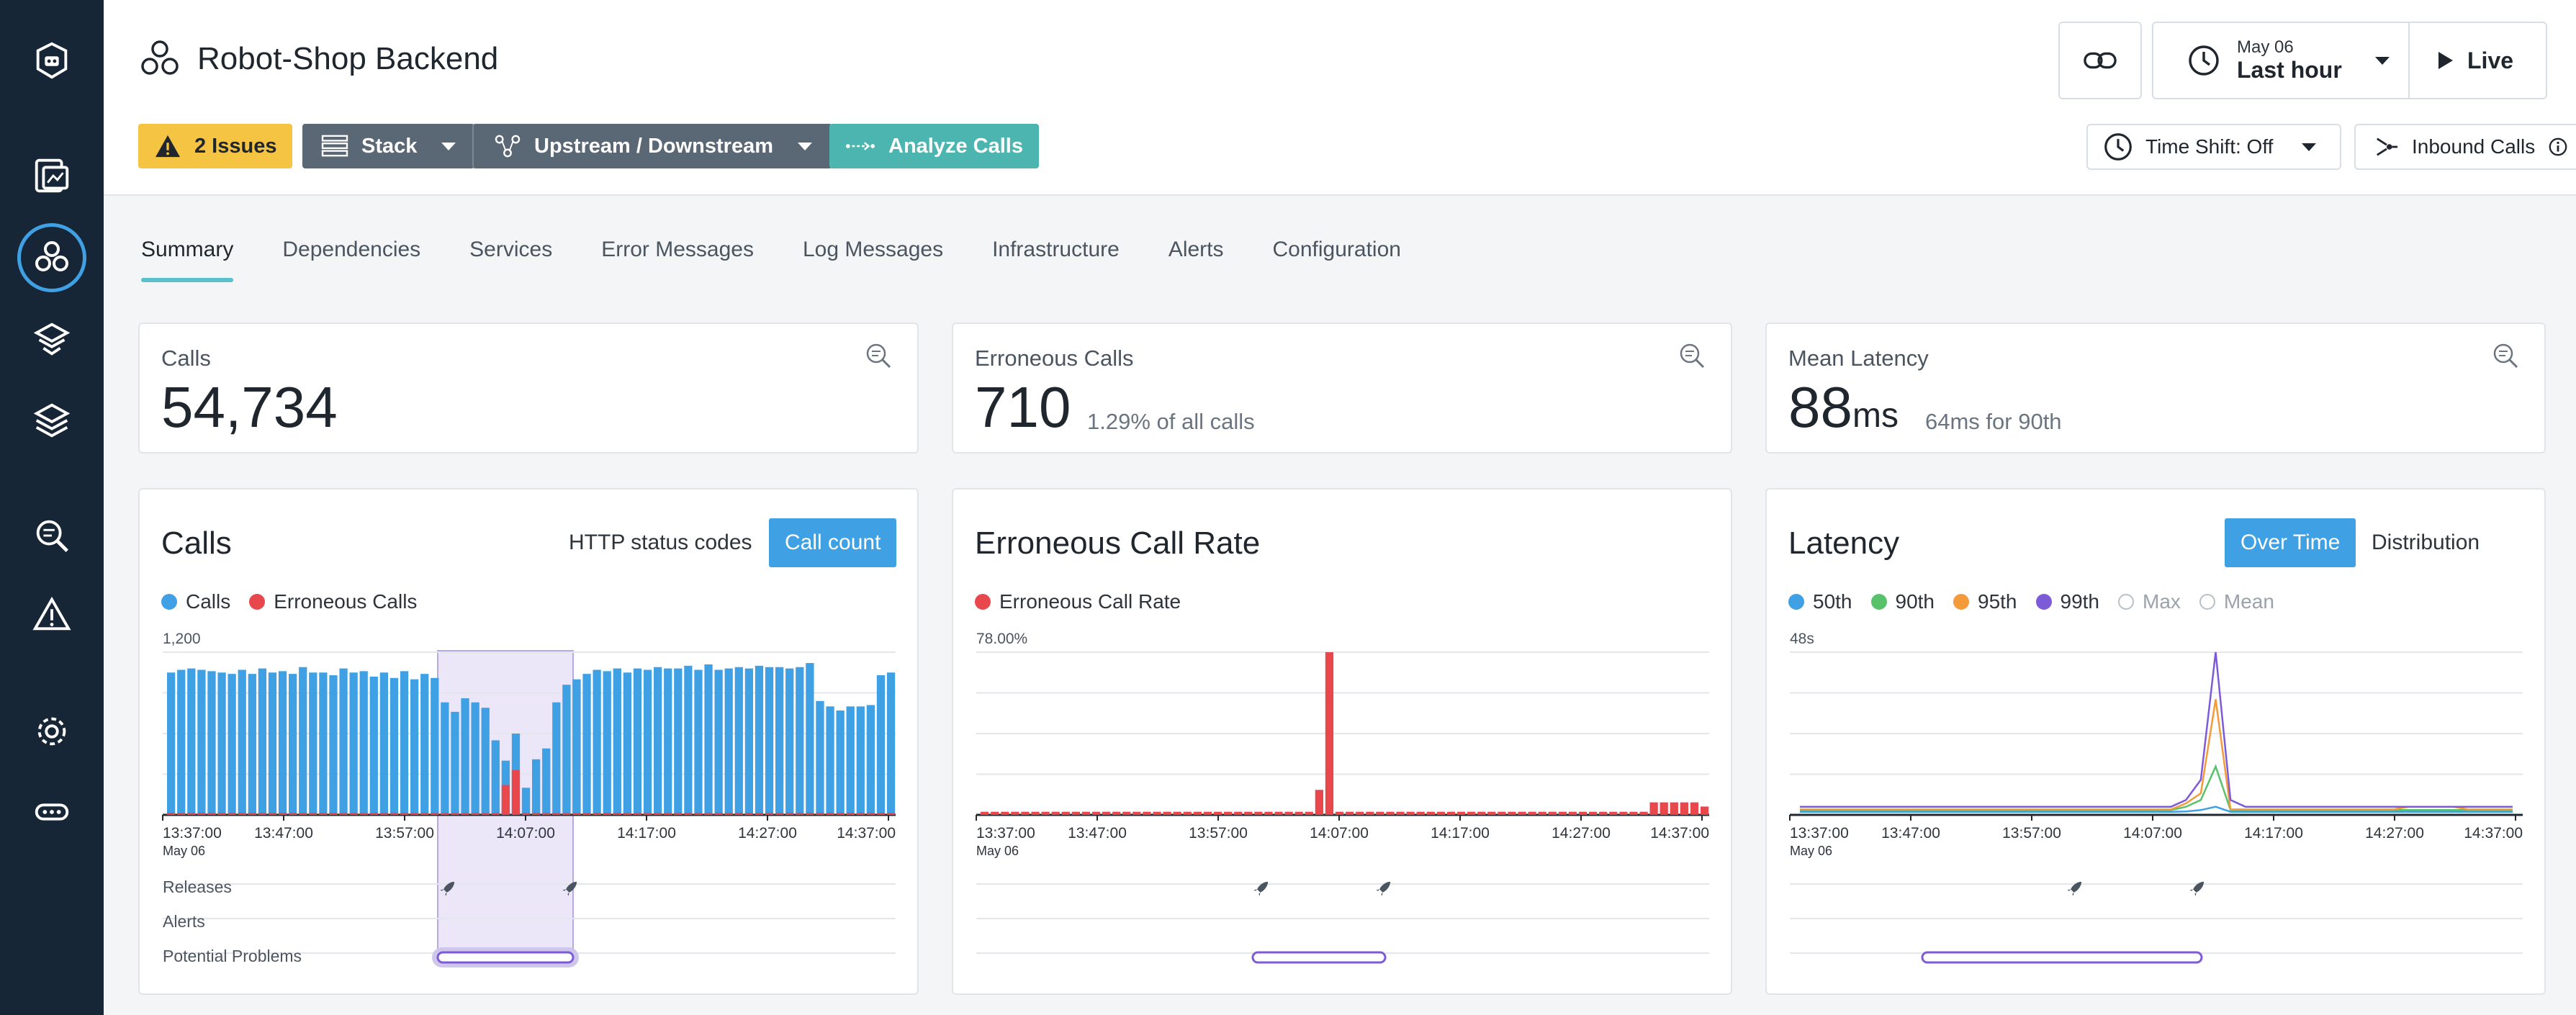 The height and width of the screenshot is (1015, 2576). What do you see at coordinates (1097, 834) in the screenshot?
I see `x-tick-label: 13:47:00` at bounding box center [1097, 834].